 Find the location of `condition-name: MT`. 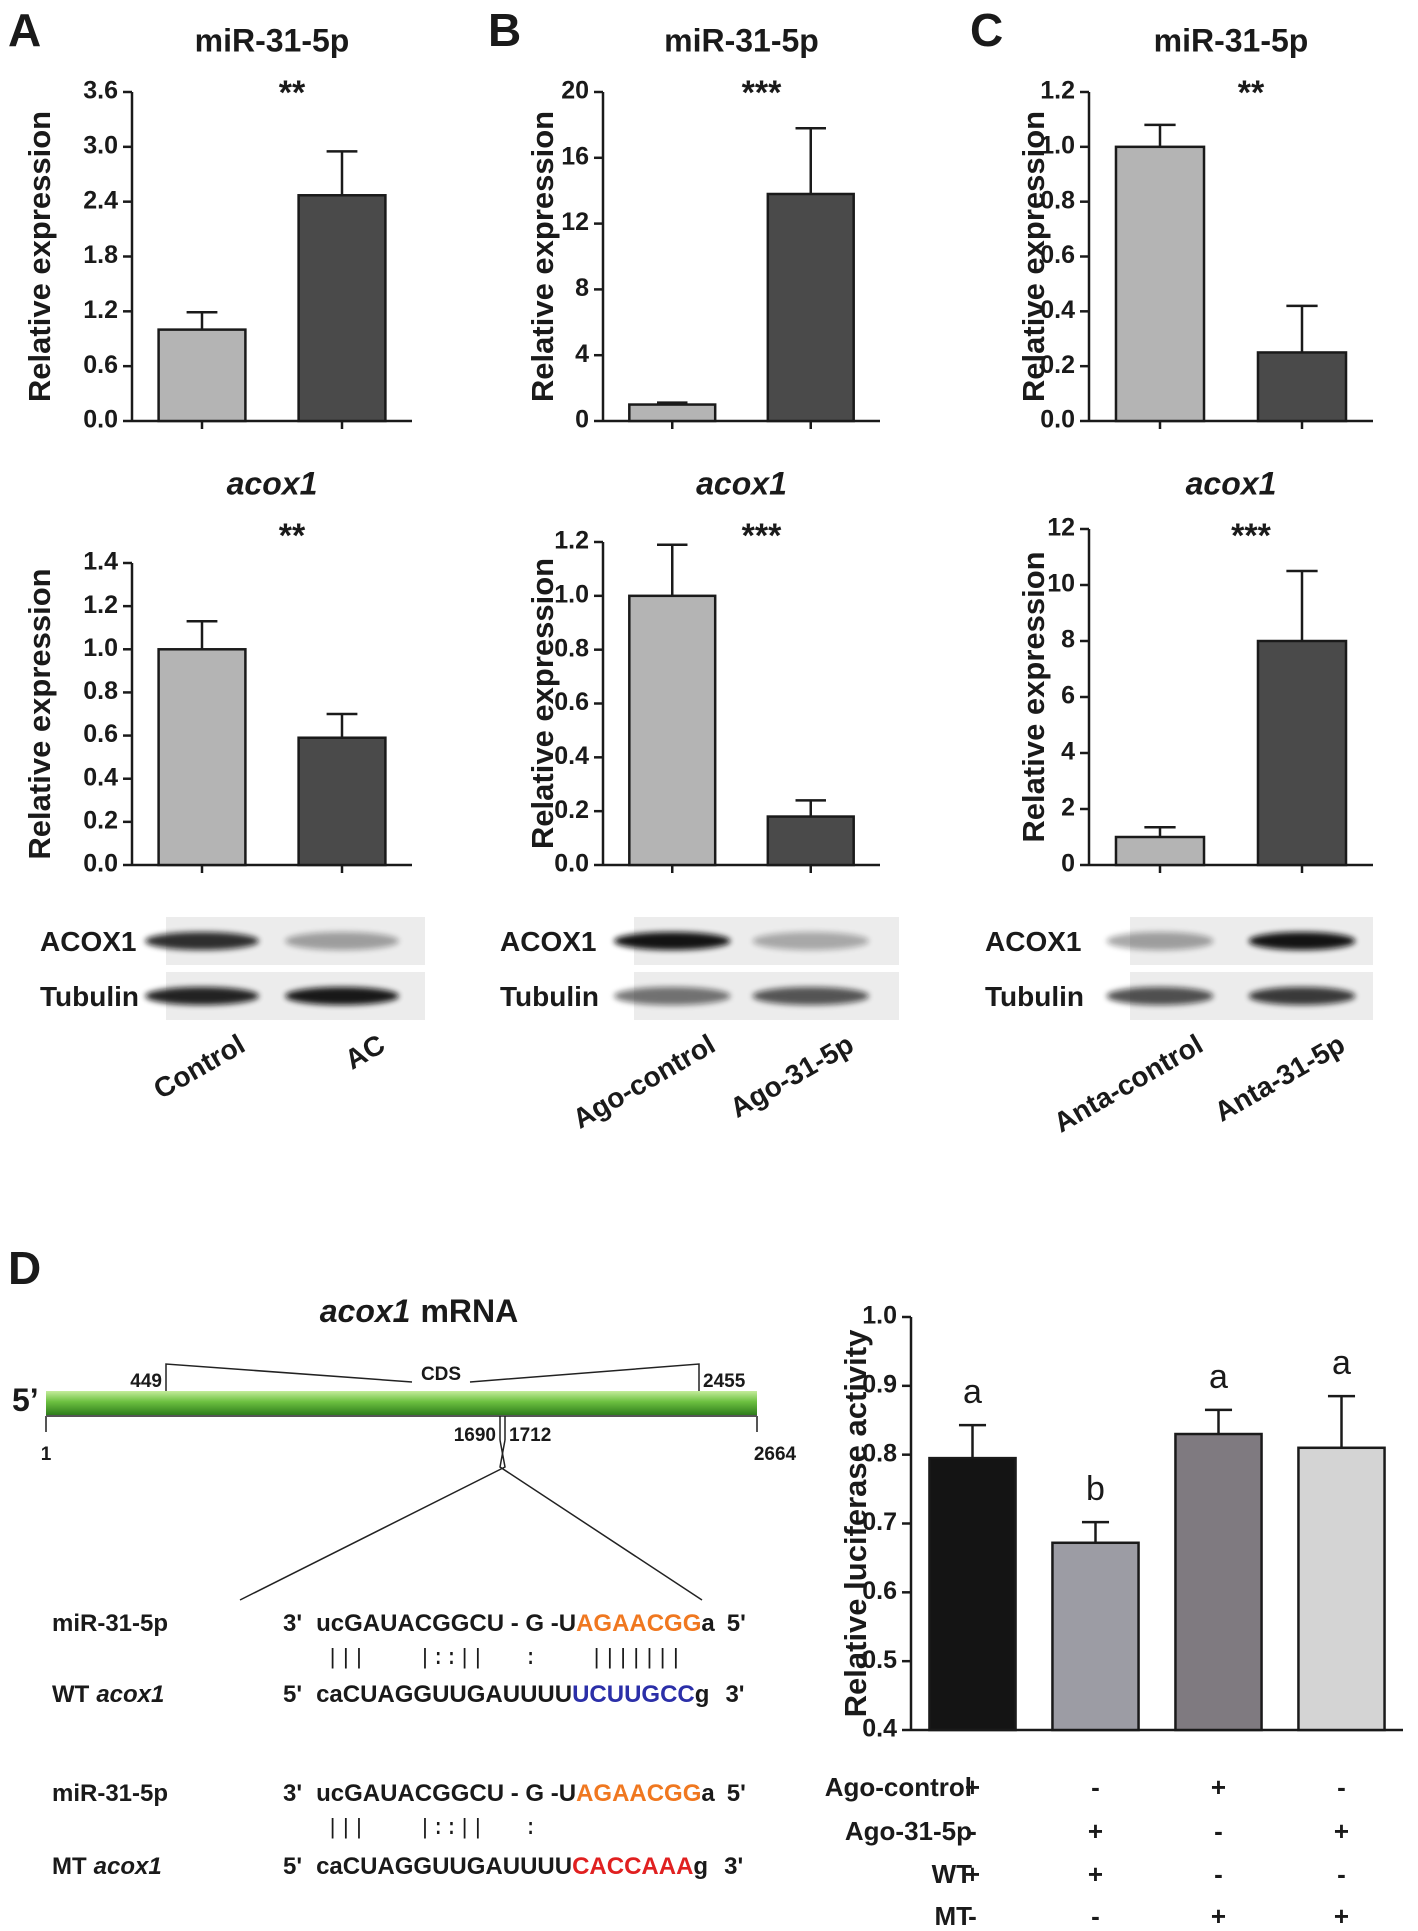

condition-name: MT is located at coordinates (953, 1916).